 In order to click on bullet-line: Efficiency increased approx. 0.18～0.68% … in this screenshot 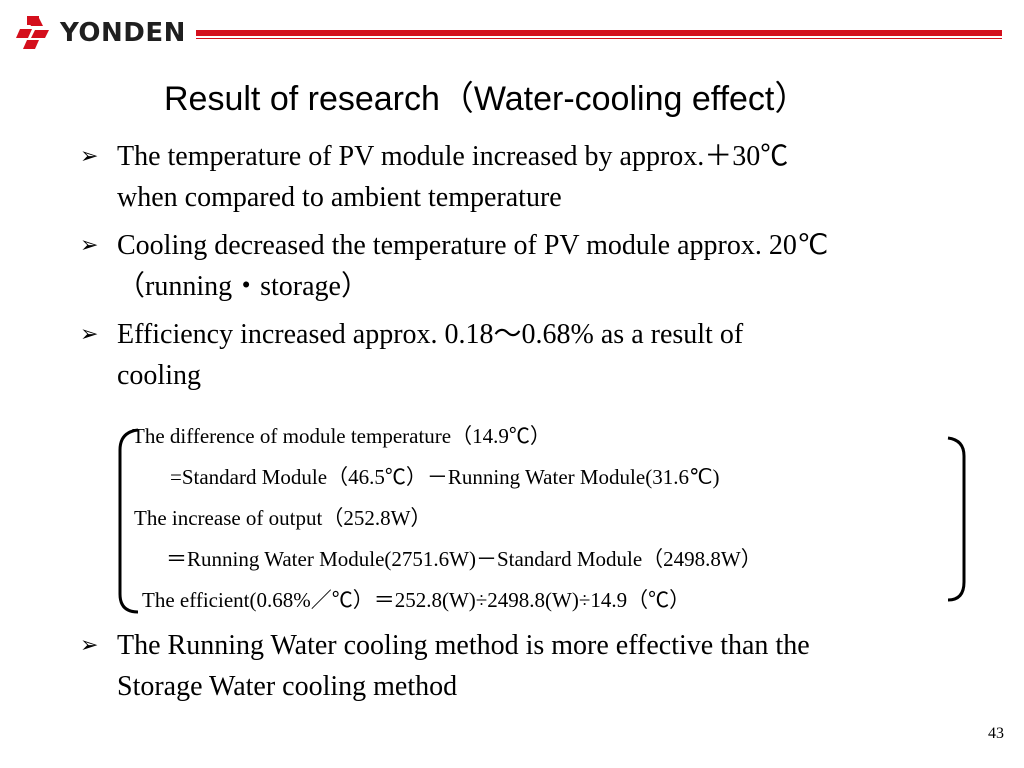, I will do `click(430, 334)`.